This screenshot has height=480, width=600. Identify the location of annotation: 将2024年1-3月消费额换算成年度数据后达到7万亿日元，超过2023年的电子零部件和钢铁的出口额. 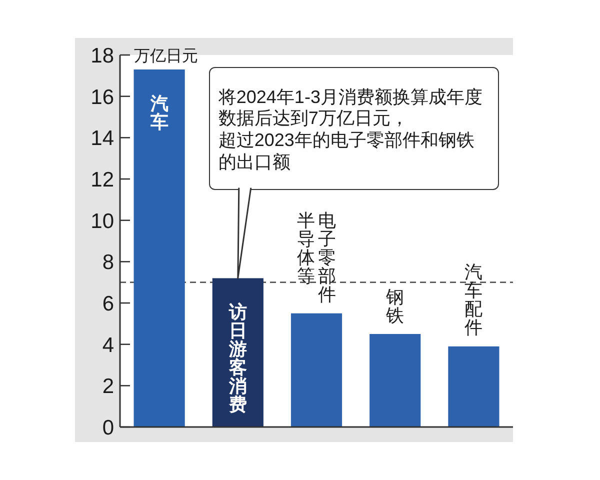
(353, 128).